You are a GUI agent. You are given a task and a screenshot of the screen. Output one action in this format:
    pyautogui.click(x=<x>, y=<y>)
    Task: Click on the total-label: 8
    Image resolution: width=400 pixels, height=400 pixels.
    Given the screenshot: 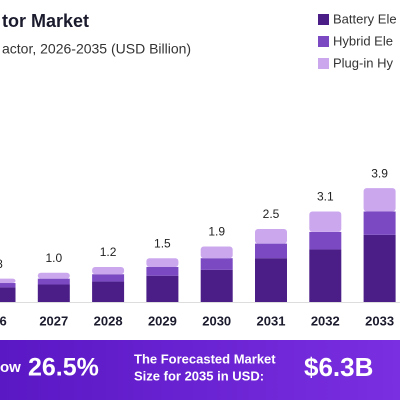 What is the action you would take?
    pyautogui.click(x=1, y=264)
    